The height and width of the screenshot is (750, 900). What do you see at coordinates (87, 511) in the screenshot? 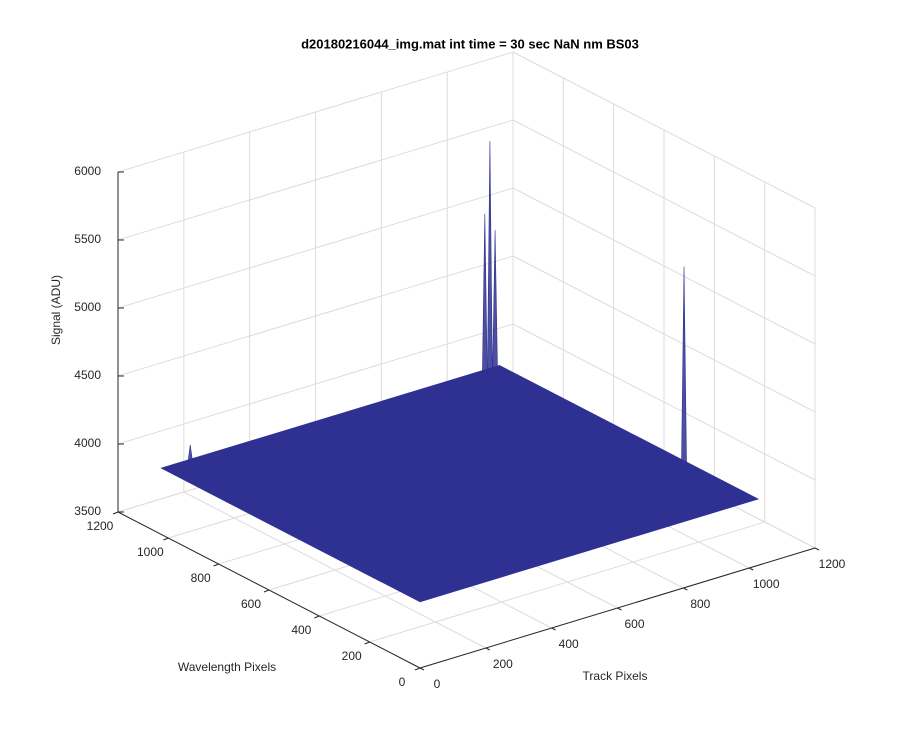
I see `z-tick-label: 3500` at bounding box center [87, 511].